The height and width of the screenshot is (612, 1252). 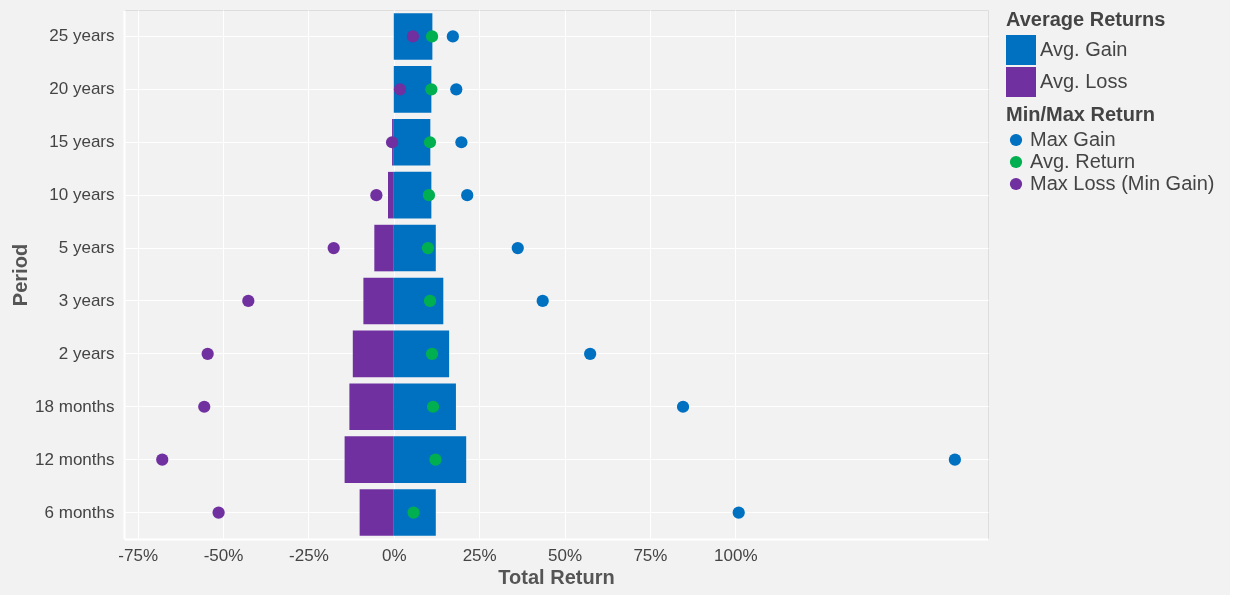 What do you see at coordinates (736, 555) in the screenshot?
I see `x-tick-label: 100%` at bounding box center [736, 555].